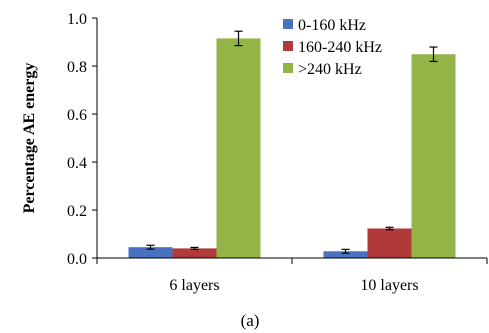  I want to click on legend-label: 0-160 kHz, so click(332, 25).